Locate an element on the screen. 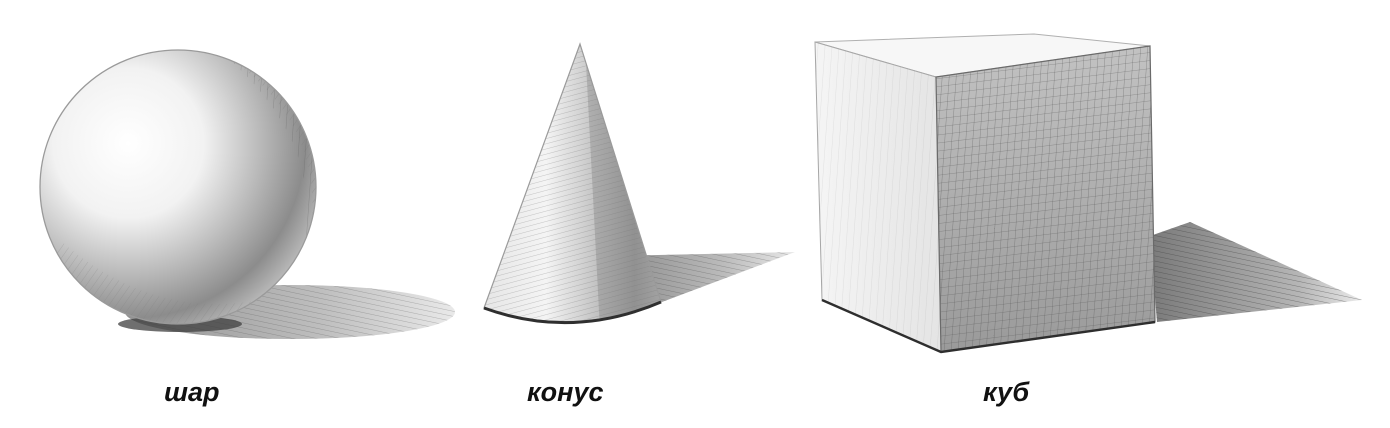  sphere-body is located at coordinates (178, 187).